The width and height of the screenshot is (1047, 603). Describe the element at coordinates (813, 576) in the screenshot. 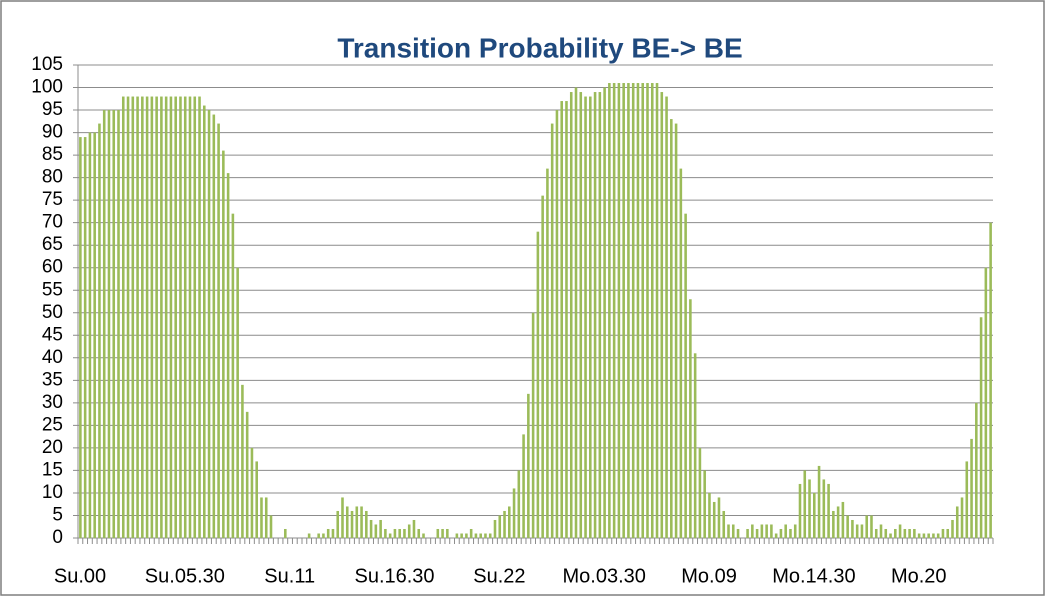

I see `x-tick-label: Mo.14.30` at that location.